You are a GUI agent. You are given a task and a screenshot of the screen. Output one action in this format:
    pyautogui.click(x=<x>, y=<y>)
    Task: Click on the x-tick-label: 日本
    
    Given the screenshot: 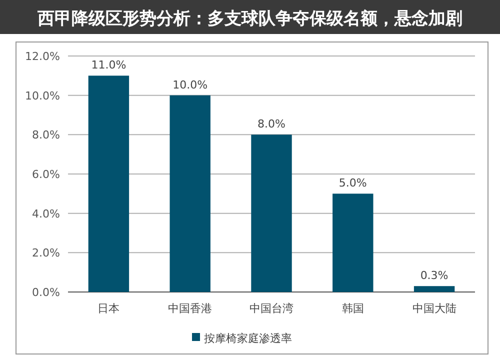 What is the action you would take?
    pyautogui.click(x=109, y=308)
    